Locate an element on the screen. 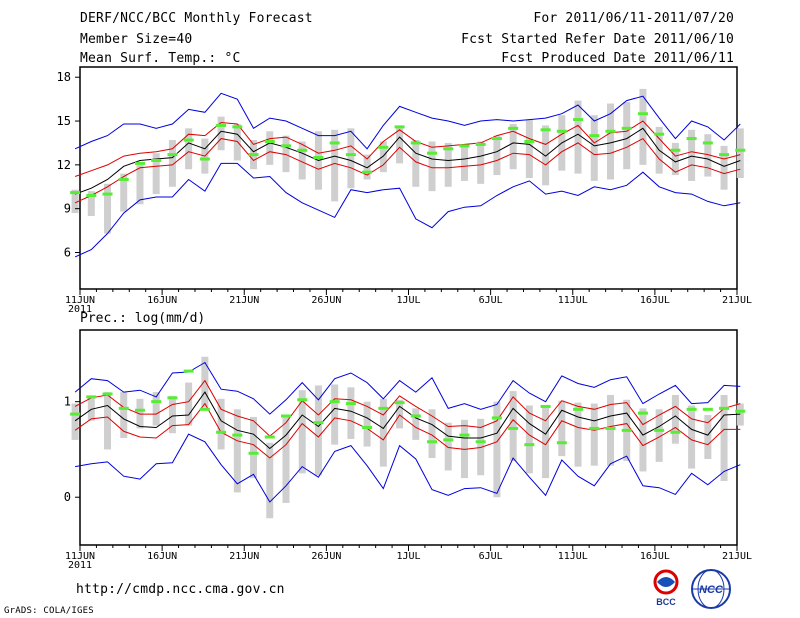 This screenshot has height=618, width=800. precipitation-xtick-label: 21JUL is located at coordinates (737, 556).